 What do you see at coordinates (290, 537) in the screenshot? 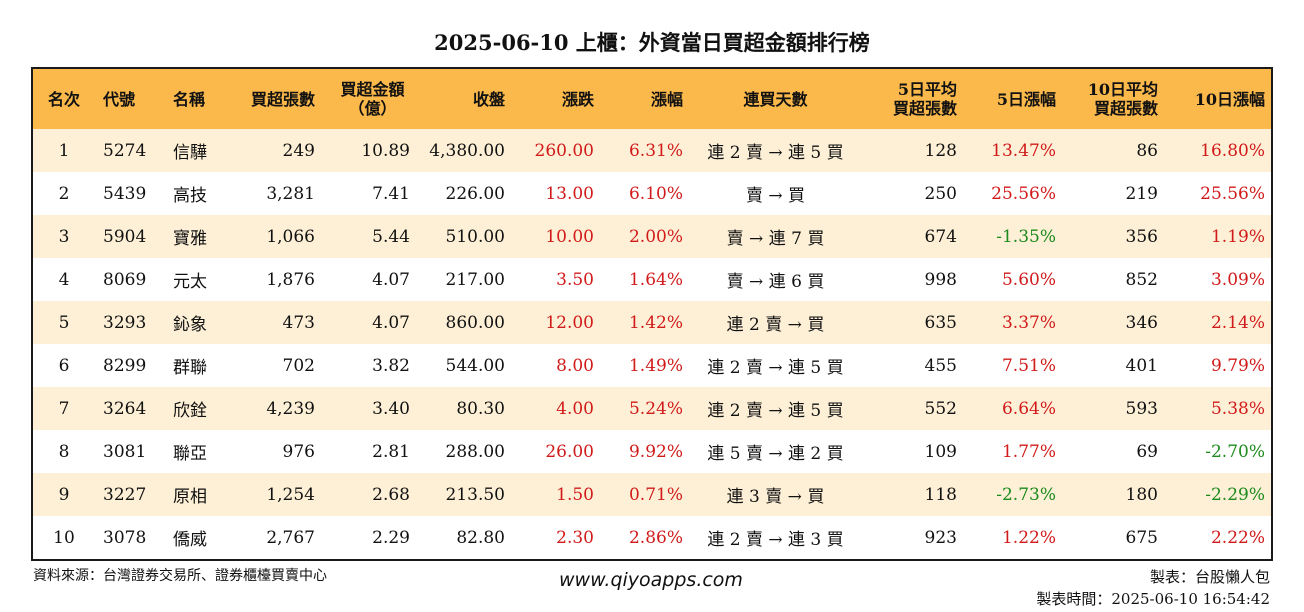
I see `cell-buy-lots: 2,767` at bounding box center [290, 537].